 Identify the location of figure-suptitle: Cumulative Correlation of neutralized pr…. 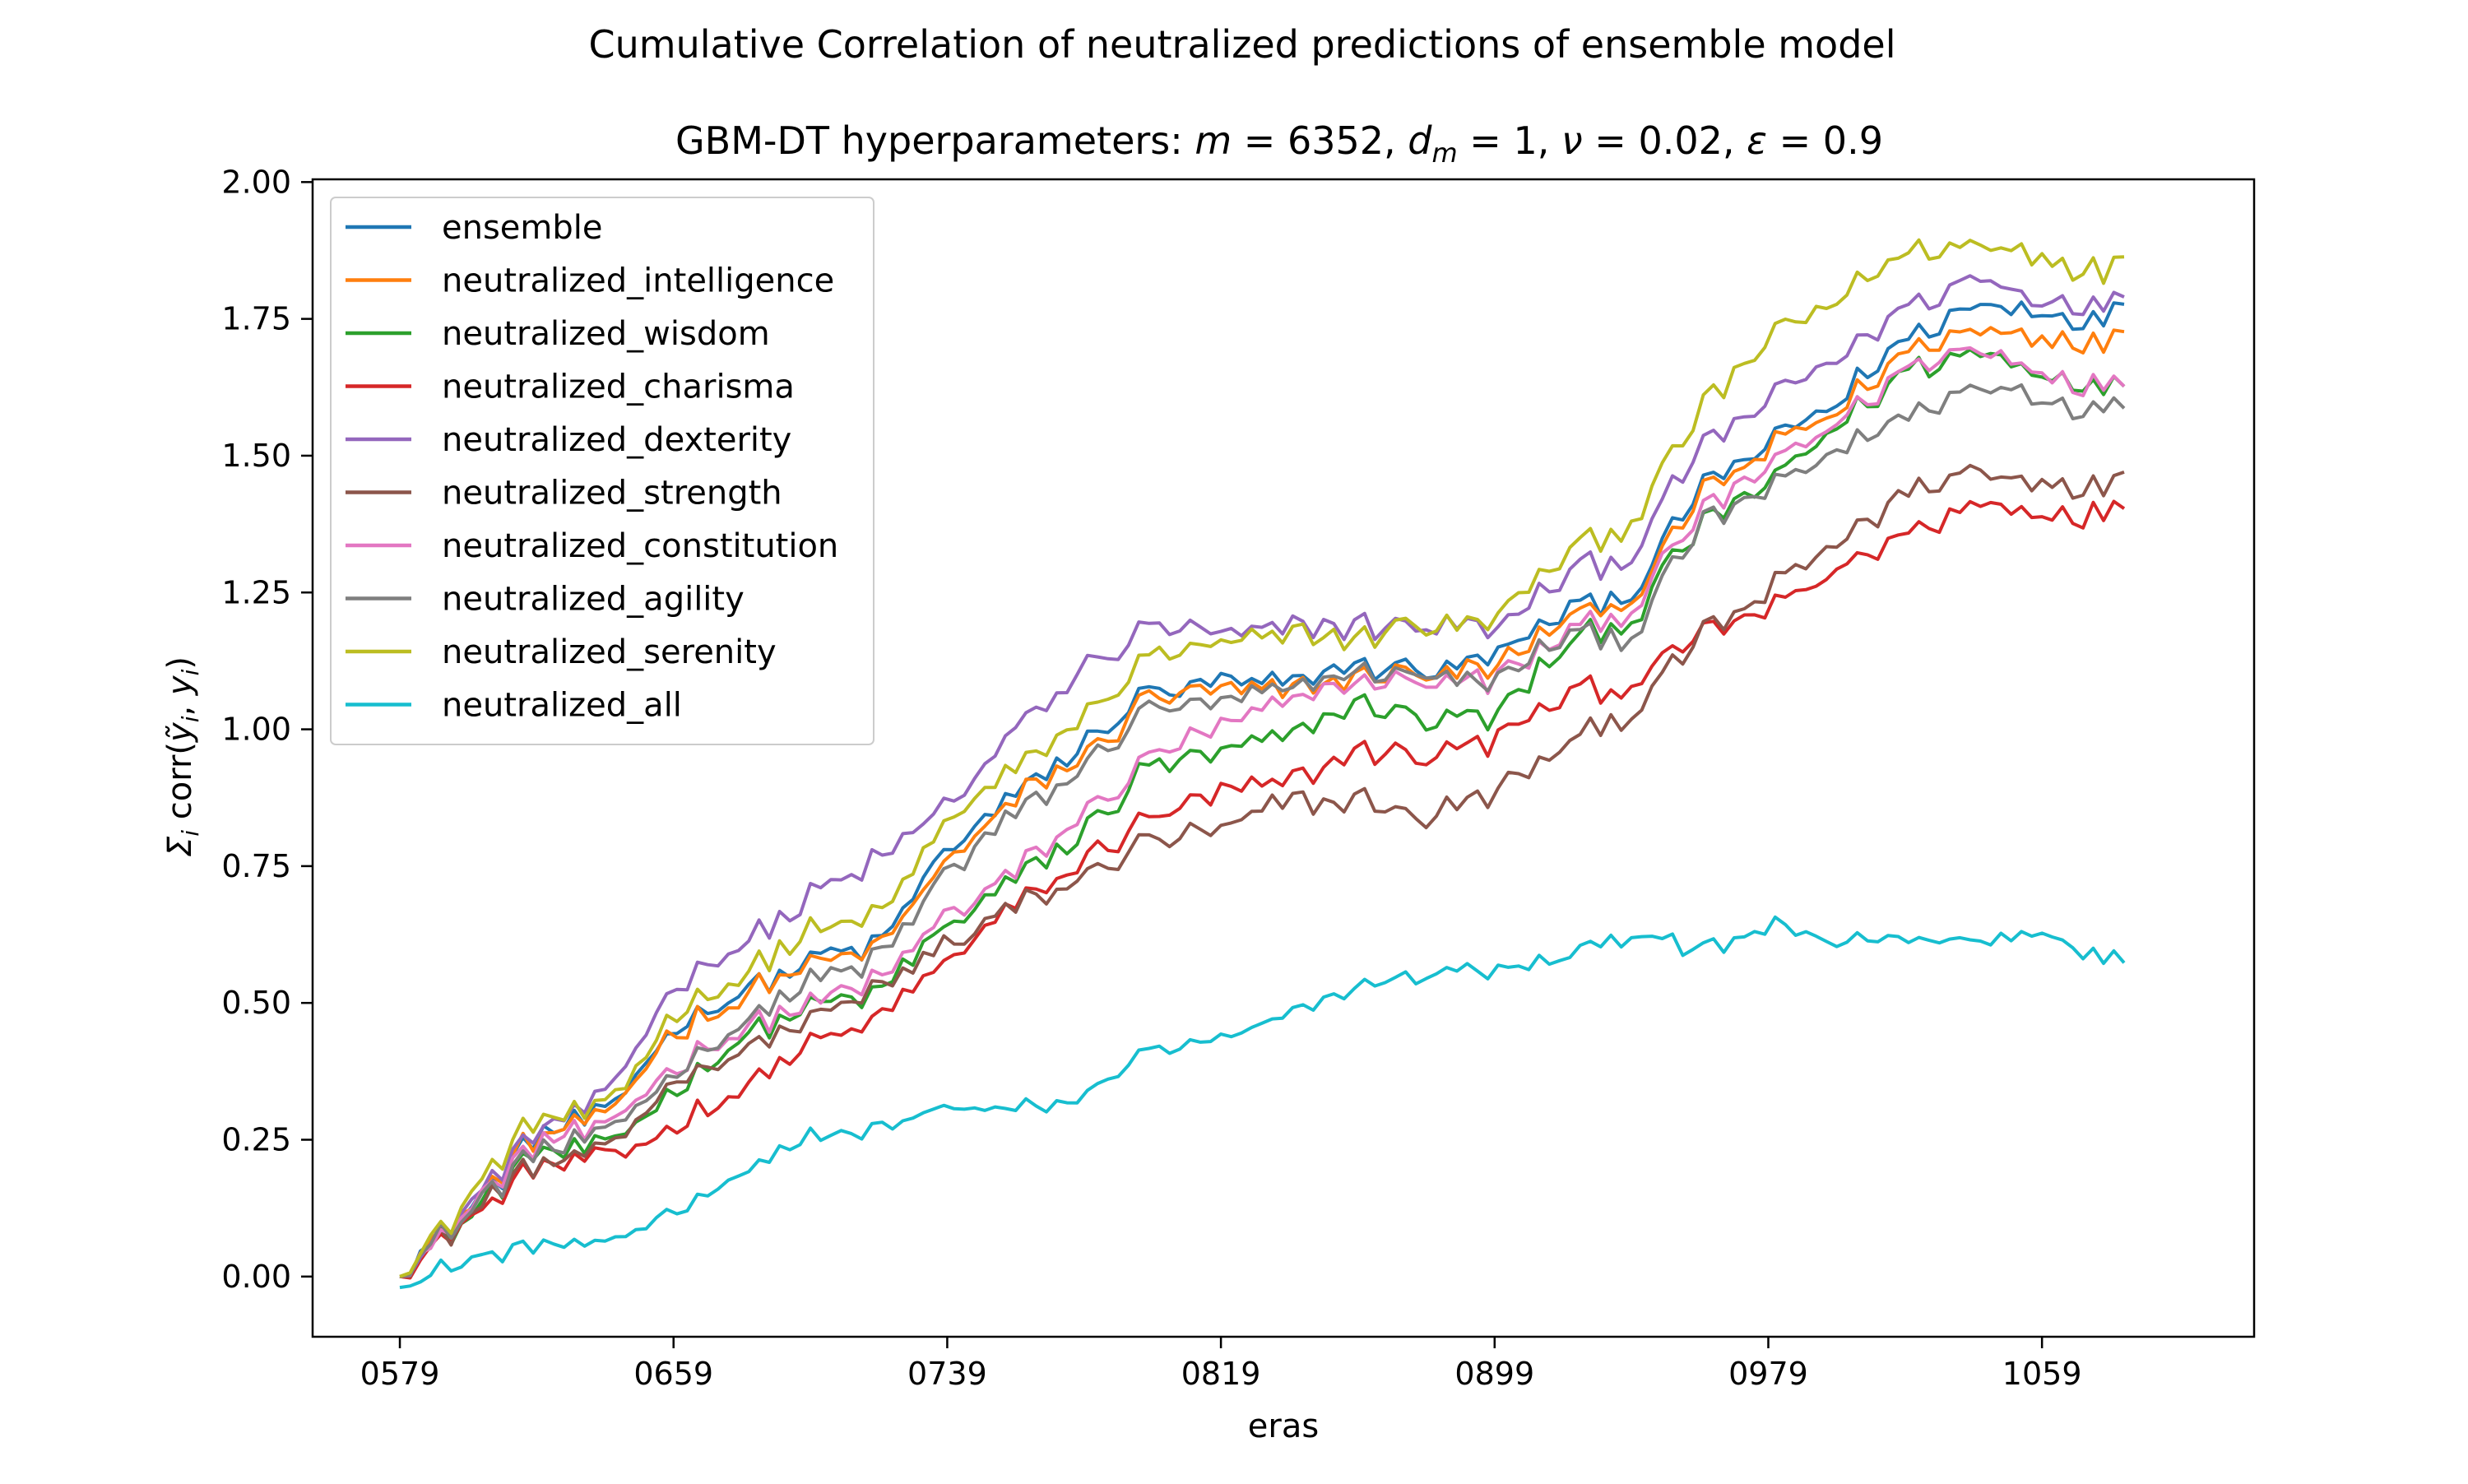
(1242, 44).